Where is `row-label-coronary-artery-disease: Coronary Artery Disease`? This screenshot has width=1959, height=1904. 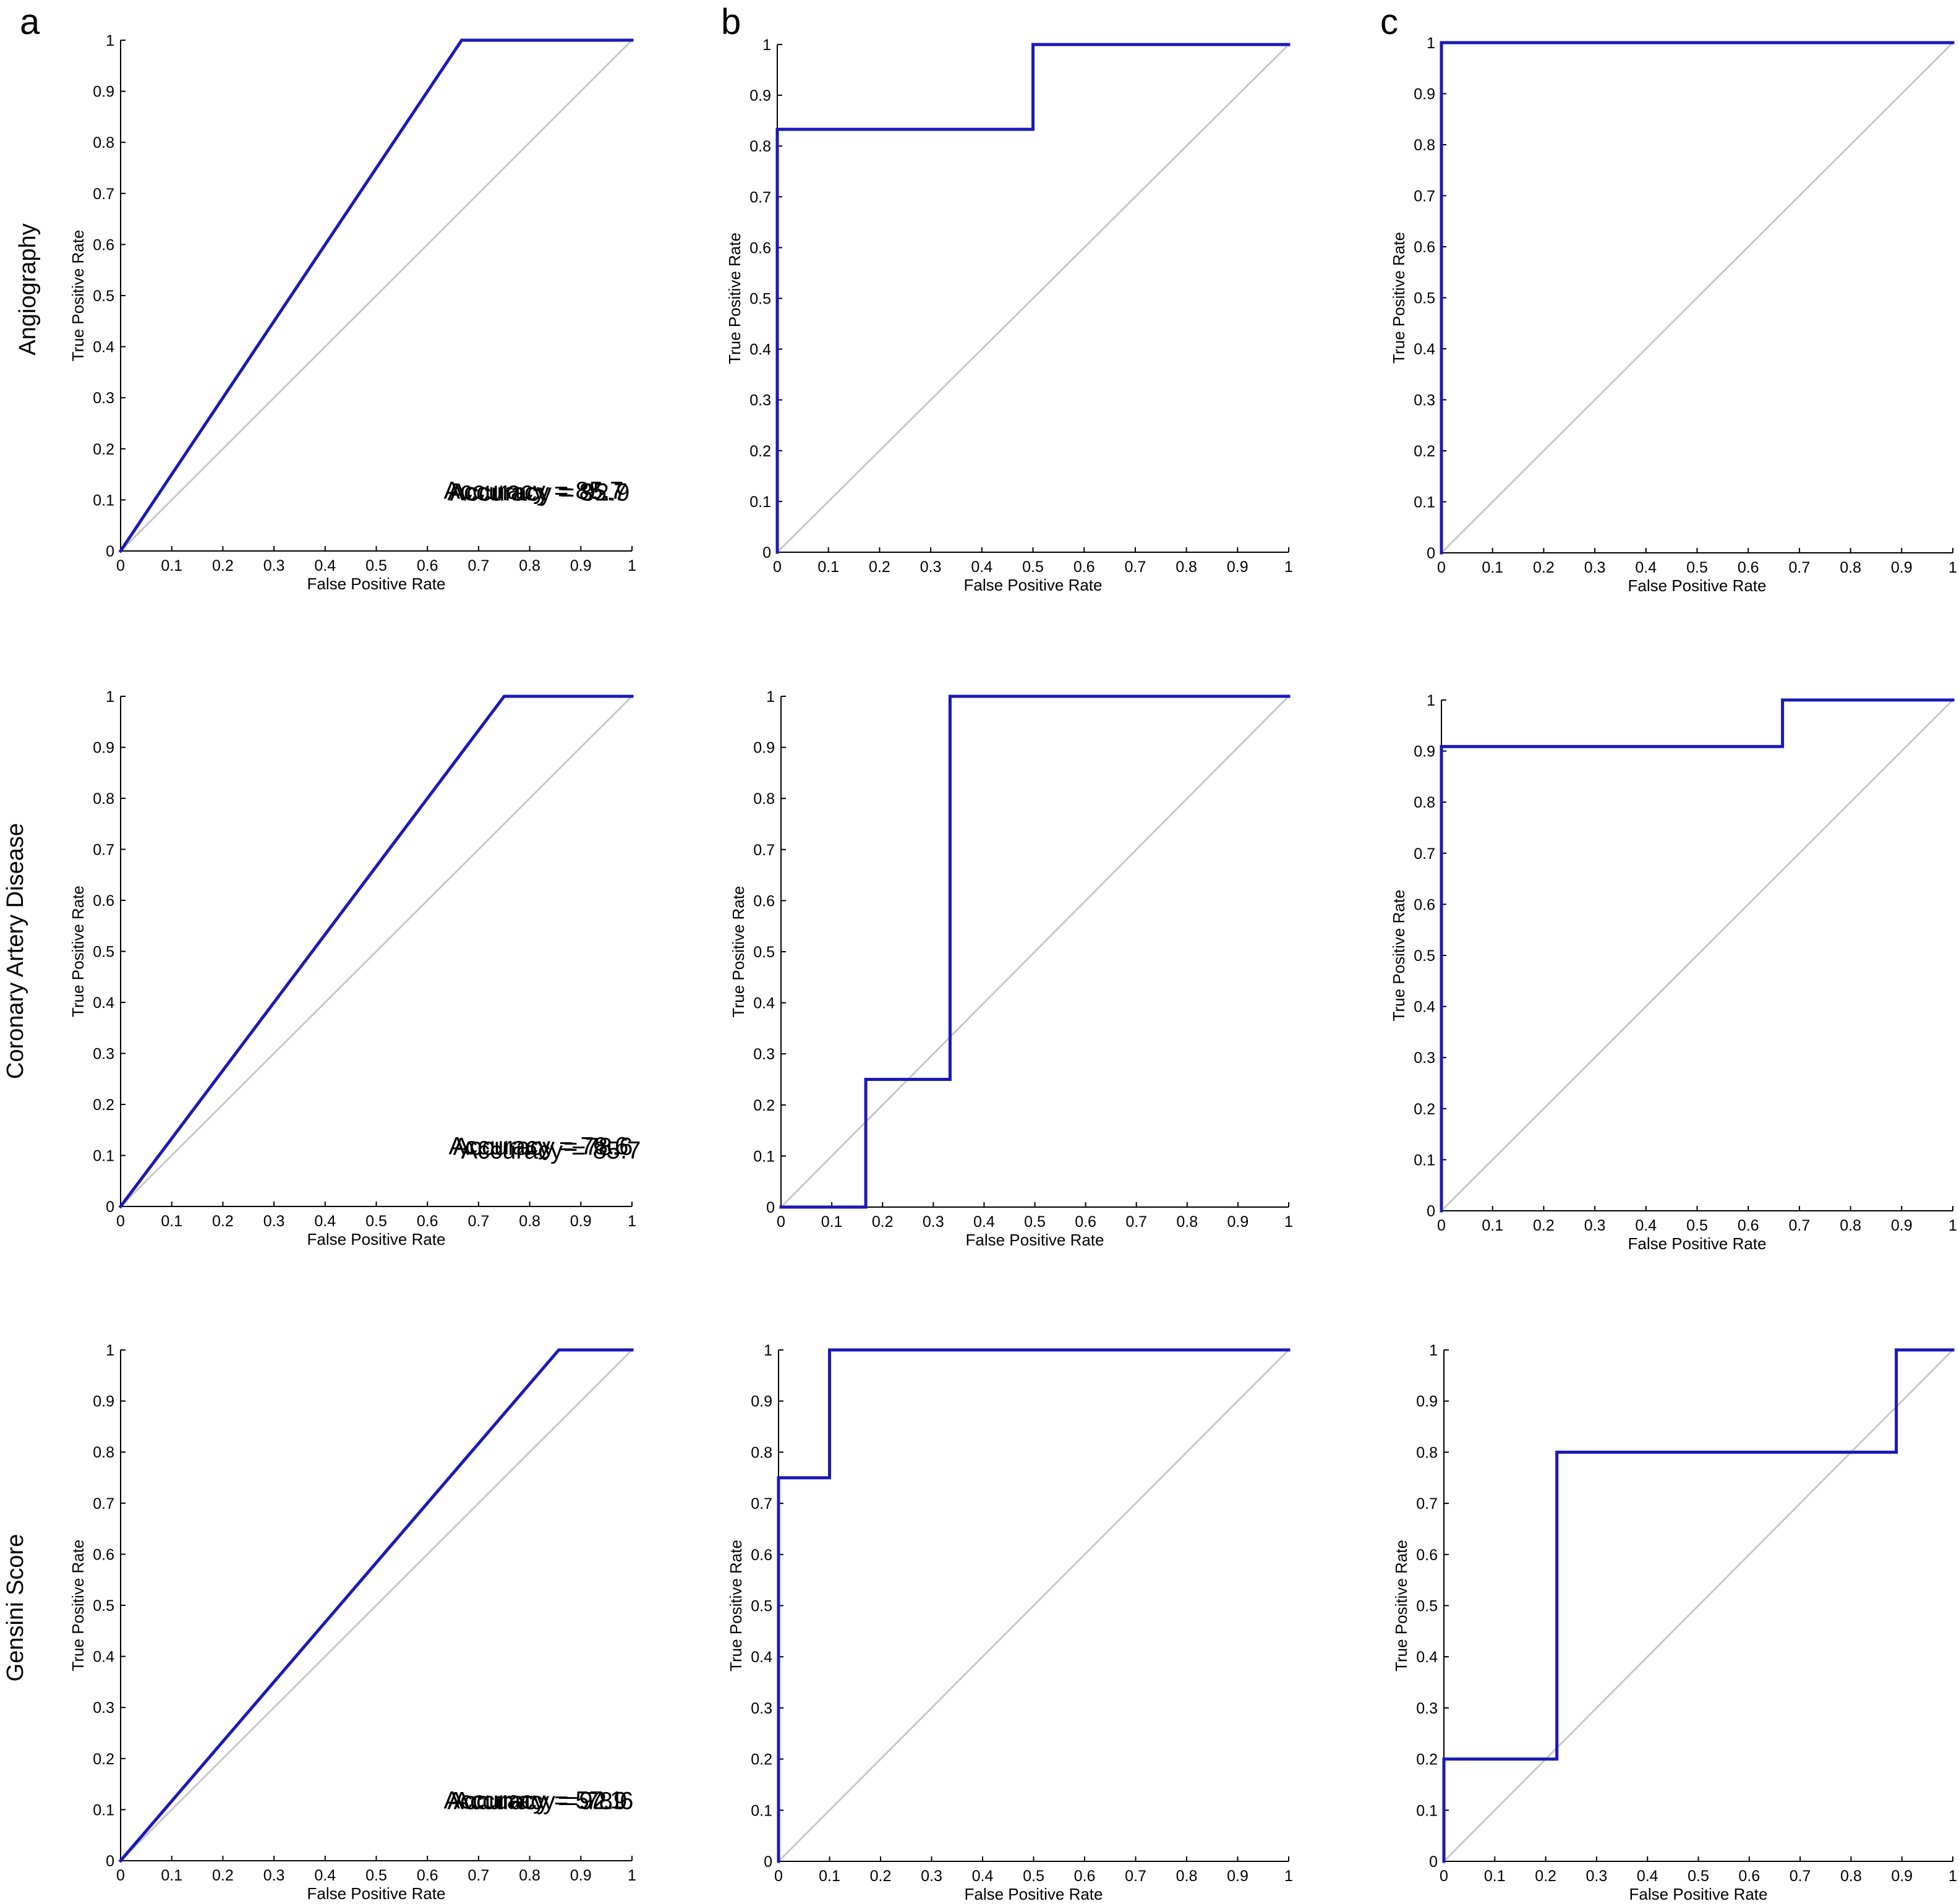 row-label-coronary-artery-disease: Coronary Artery Disease is located at coordinates (15, 951).